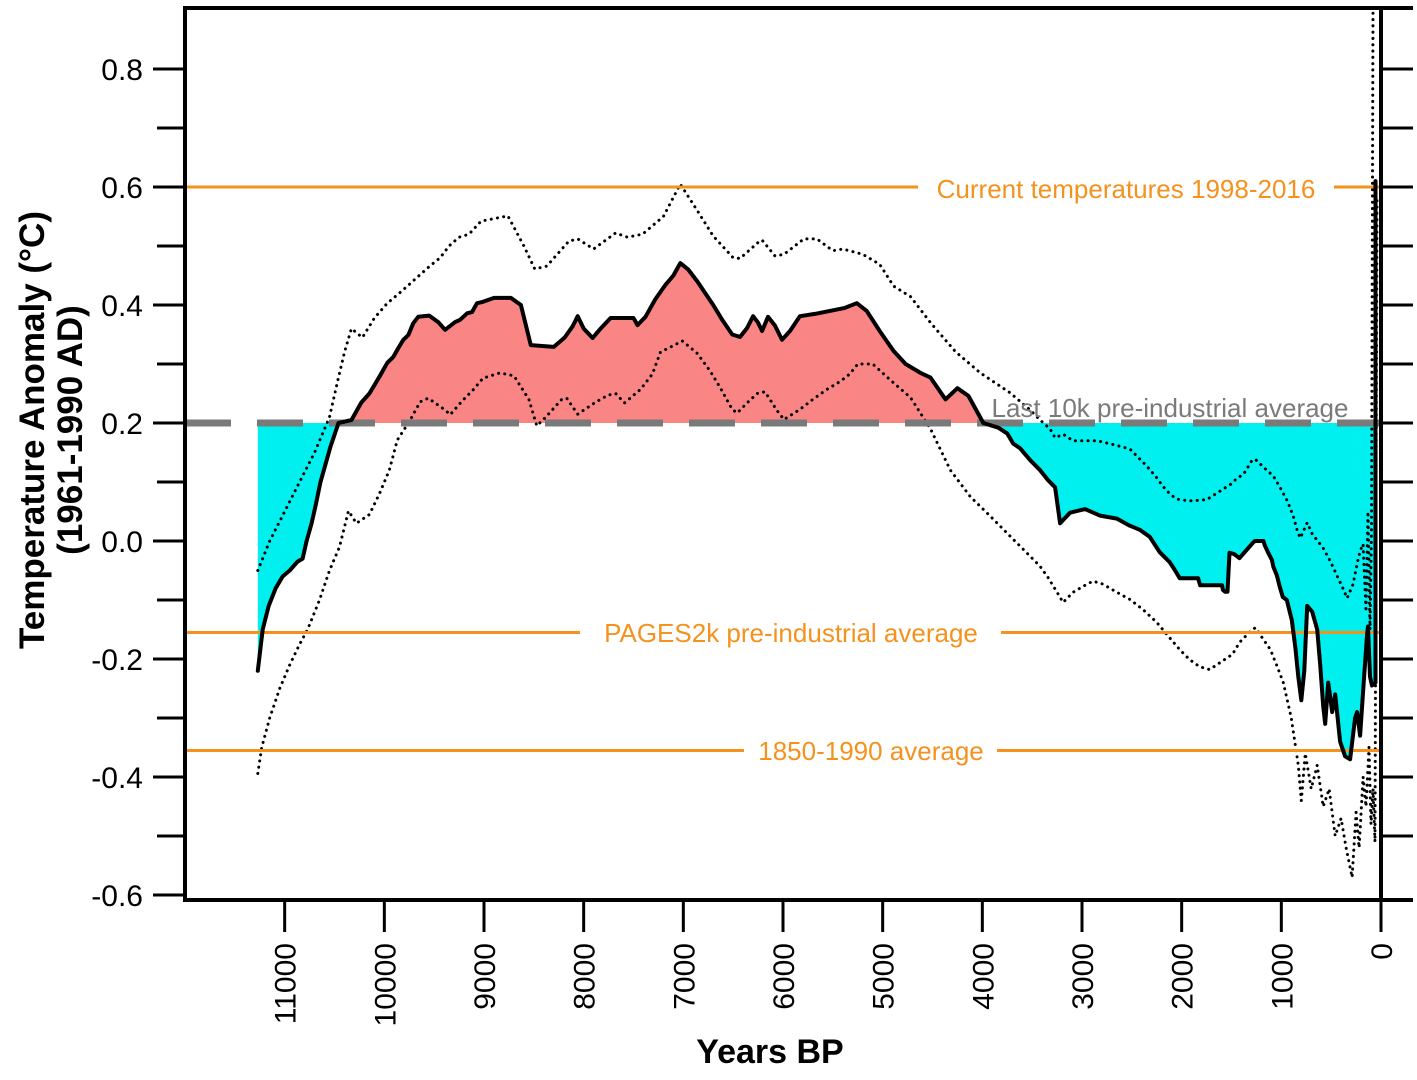 The height and width of the screenshot is (1080, 1417). I want to click on y-tick-label: -0.4, so click(117, 778).